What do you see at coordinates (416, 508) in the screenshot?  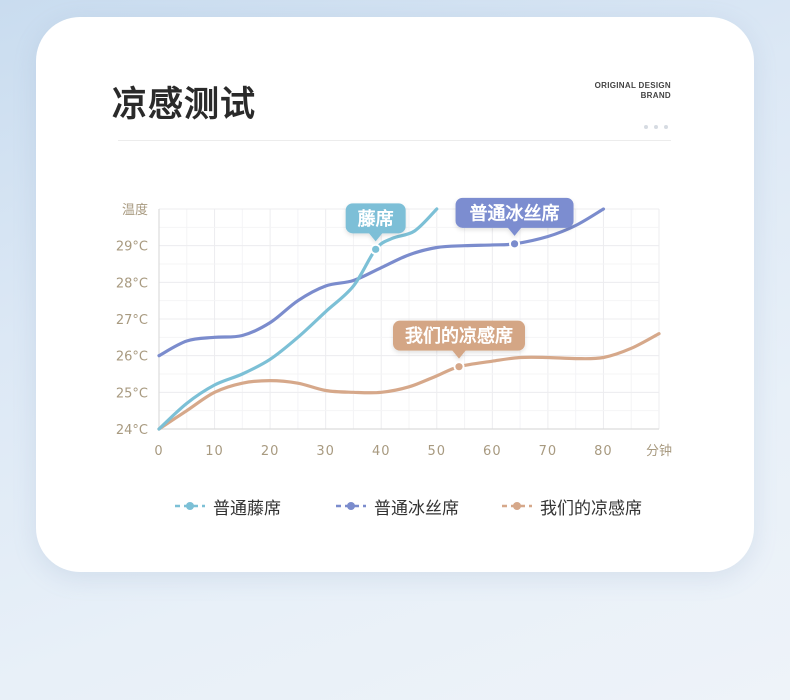 I see `legend-label-ice-silk: 普通冰丝席` at bounding box center [416, 508].